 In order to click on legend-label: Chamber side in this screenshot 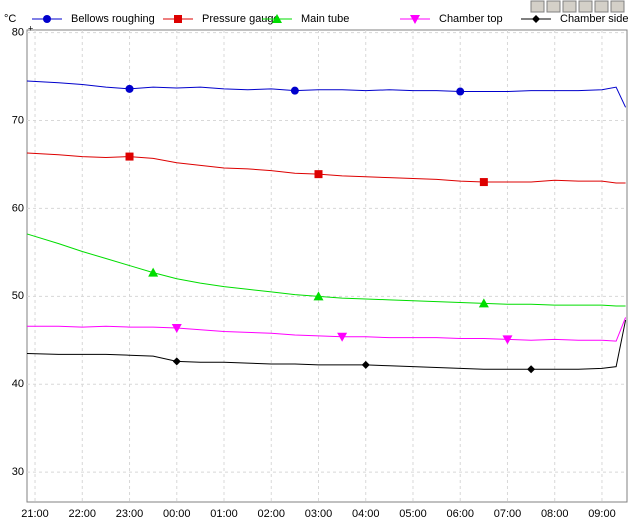, I will do `click(594, 19)`.